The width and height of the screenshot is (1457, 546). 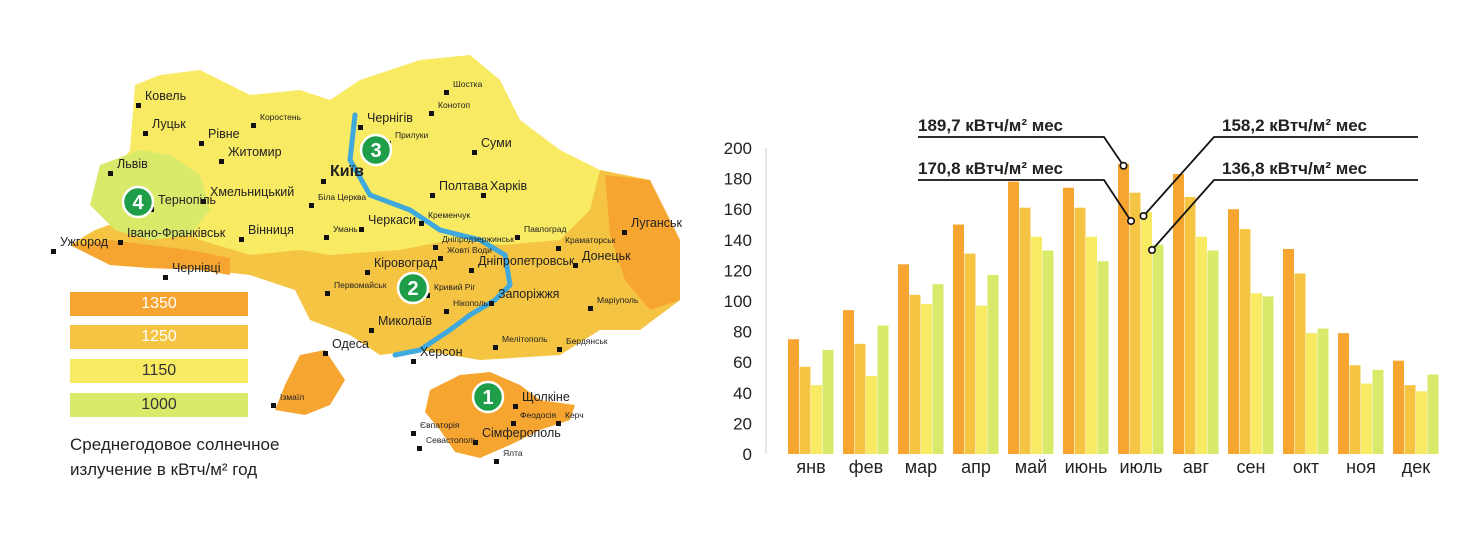 I want to click on bar-июль-s4, so click(x=1158, y=349).